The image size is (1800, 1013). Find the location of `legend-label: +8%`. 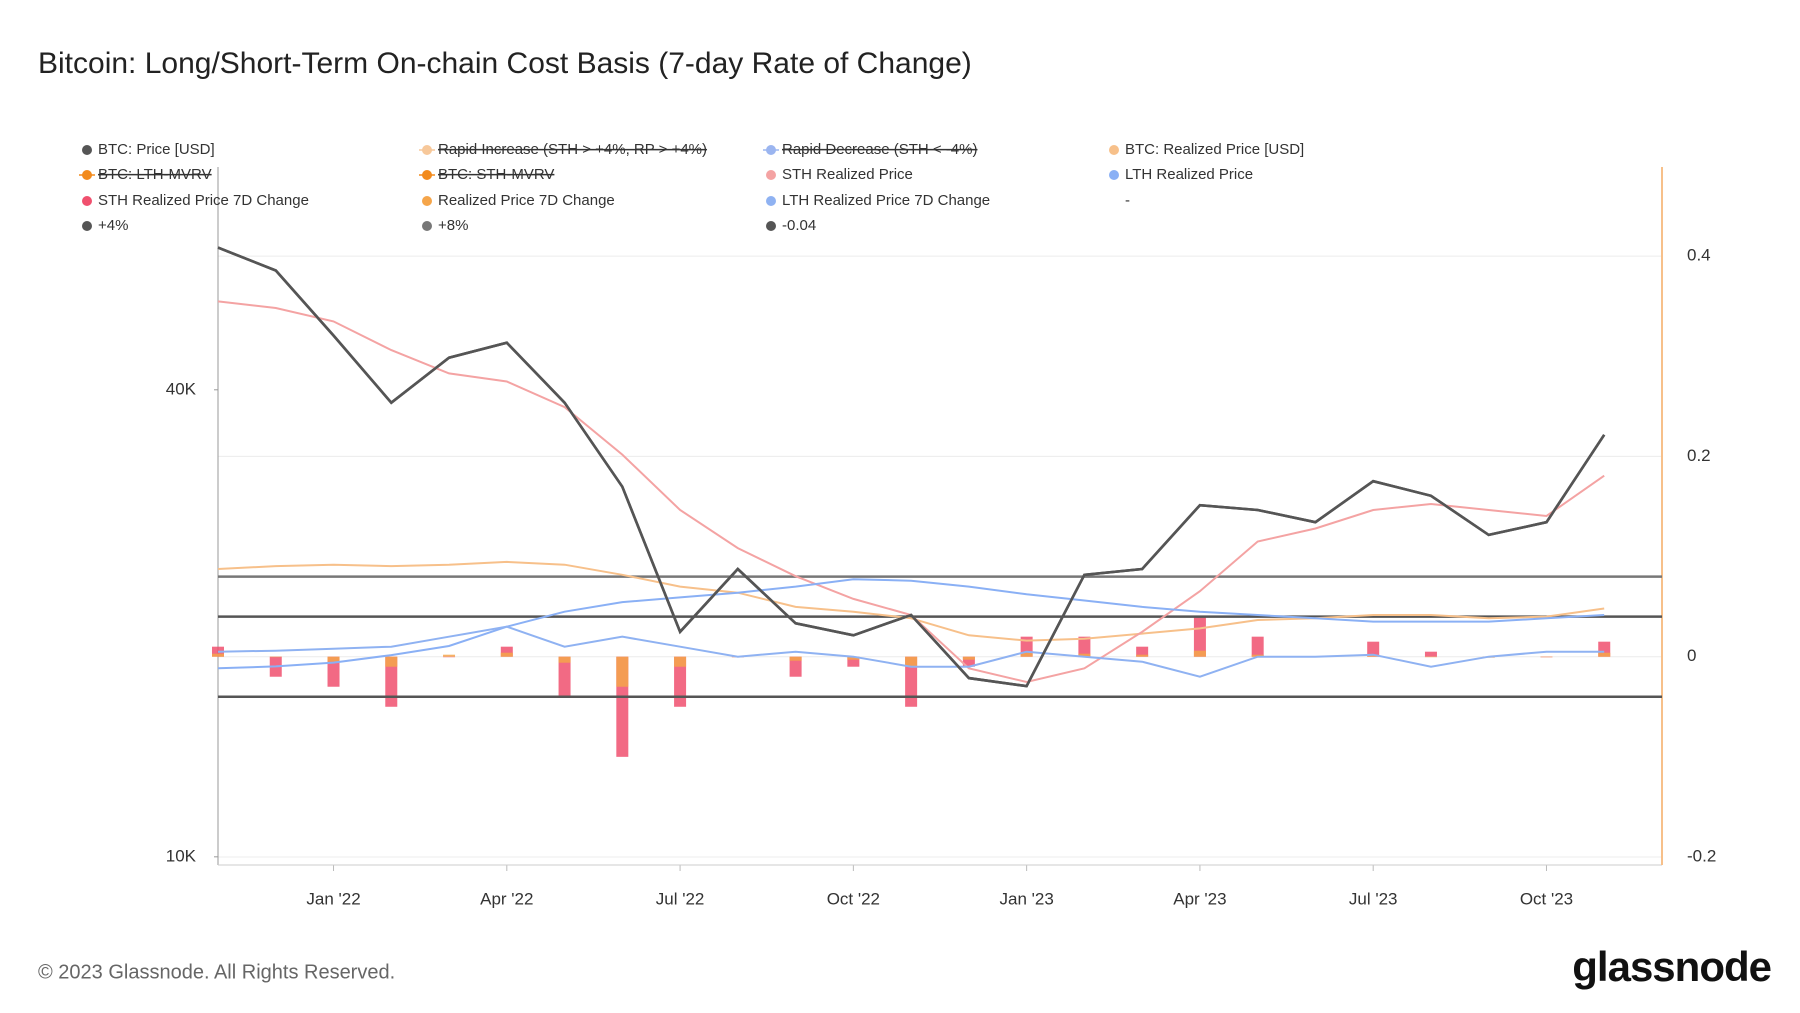

legend-label: +8% is located at coordinates (453, 225).